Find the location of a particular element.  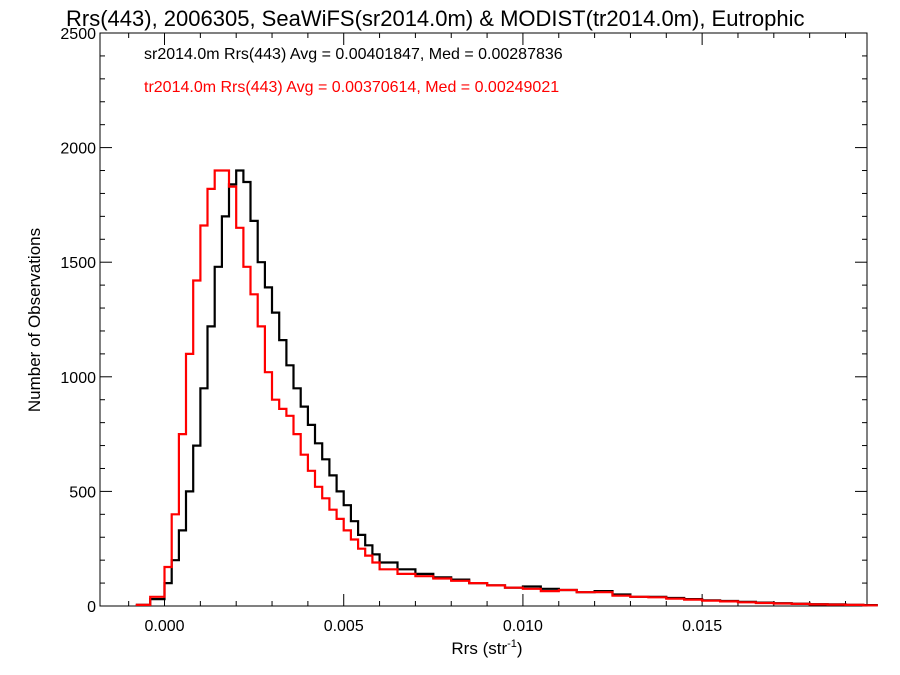

x-axis-label: Rrs (str-1) is located at coordinates (486, 648).